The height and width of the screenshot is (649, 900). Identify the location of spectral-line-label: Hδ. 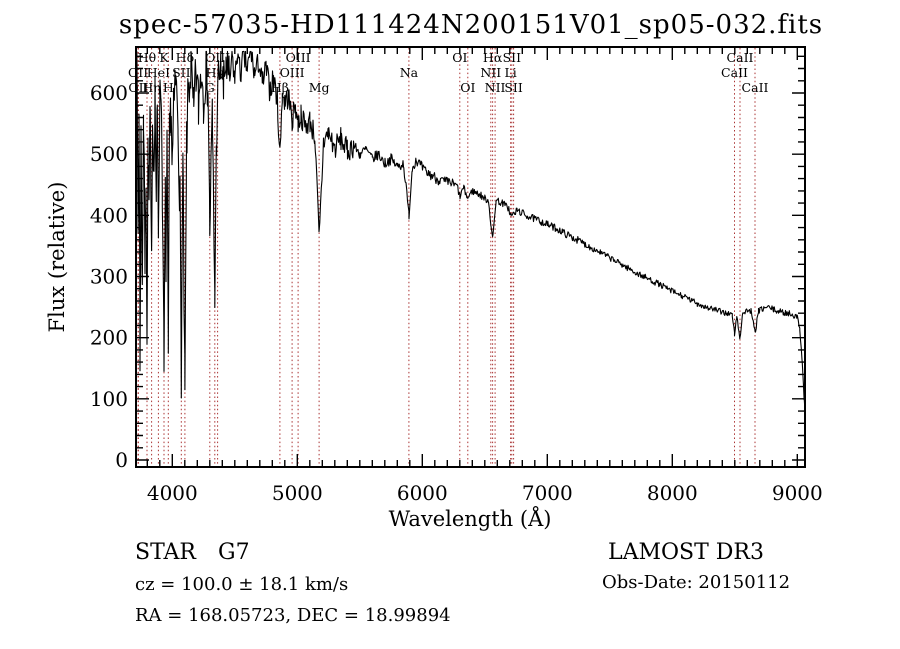
(185, 57).